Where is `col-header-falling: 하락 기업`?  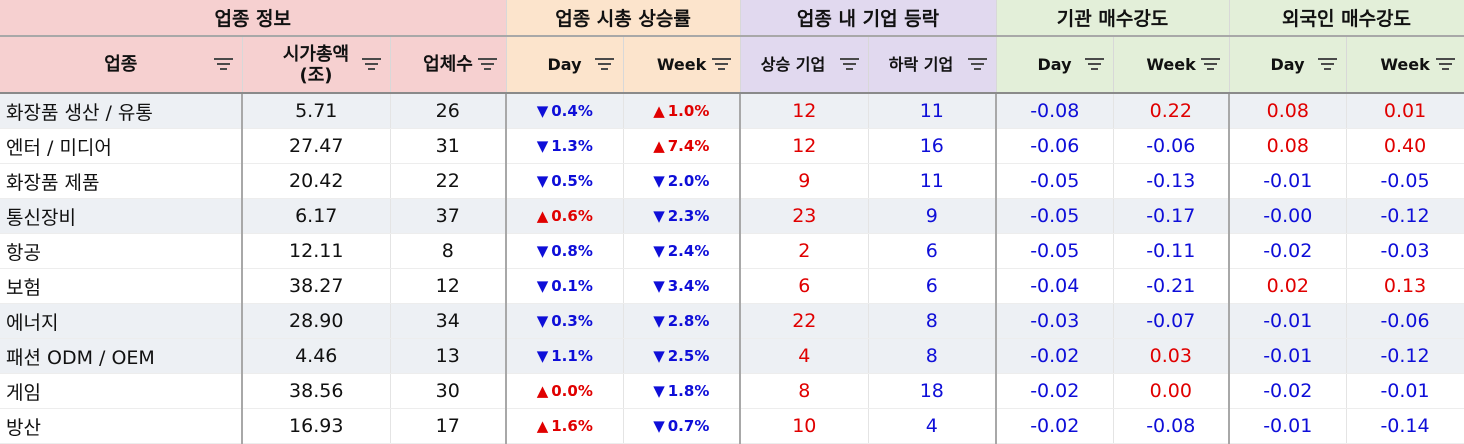 col-header-falling: 하락 기업 is located at coordinates (932, 65).